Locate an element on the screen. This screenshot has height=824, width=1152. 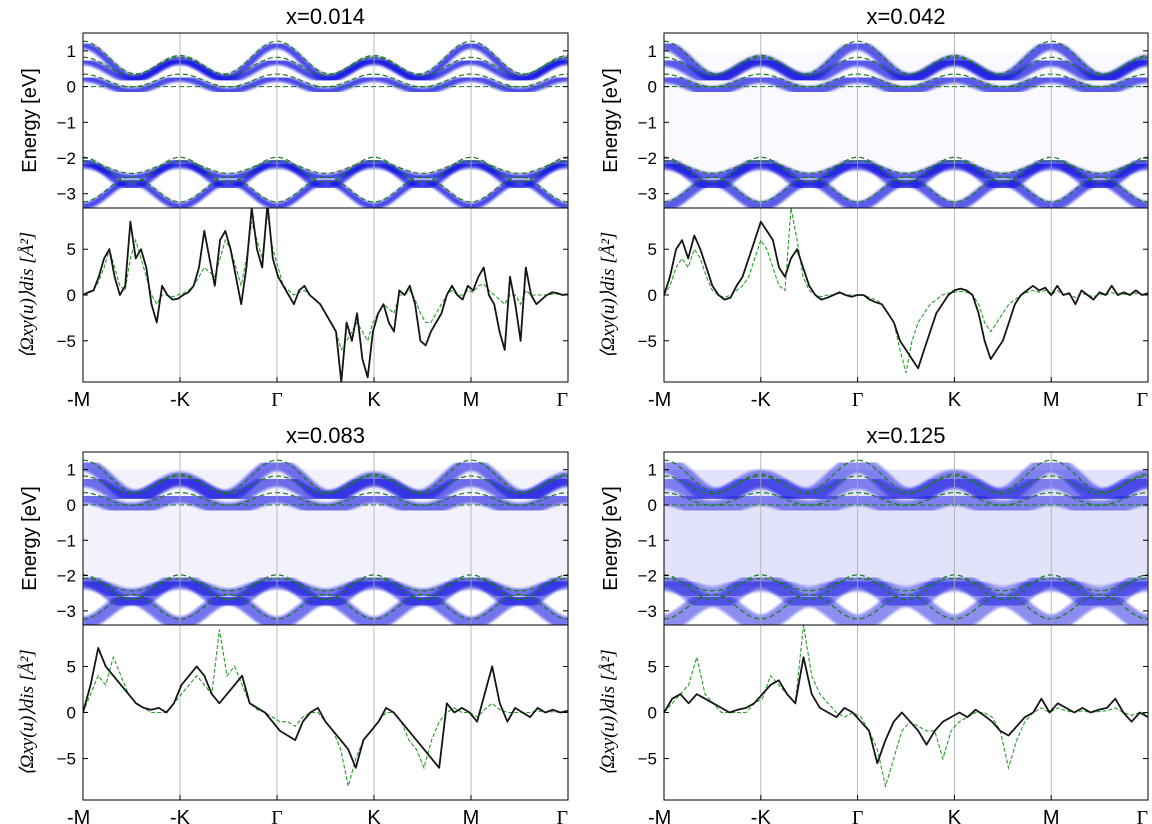
panel-title: x=0.125 is located at coordinates (906, 435).